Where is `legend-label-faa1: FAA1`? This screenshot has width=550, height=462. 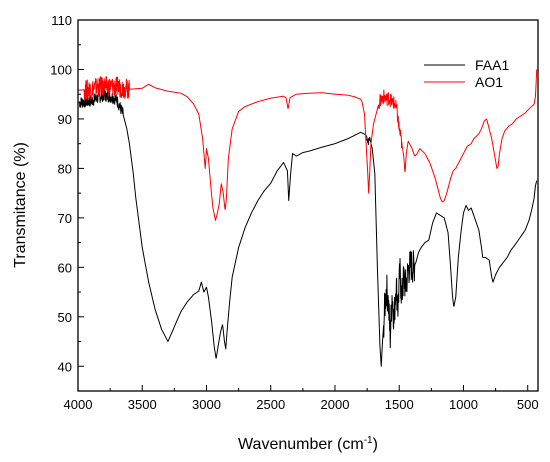
legend-label-faa1: FAA1 is located at coordinates (492, 65).